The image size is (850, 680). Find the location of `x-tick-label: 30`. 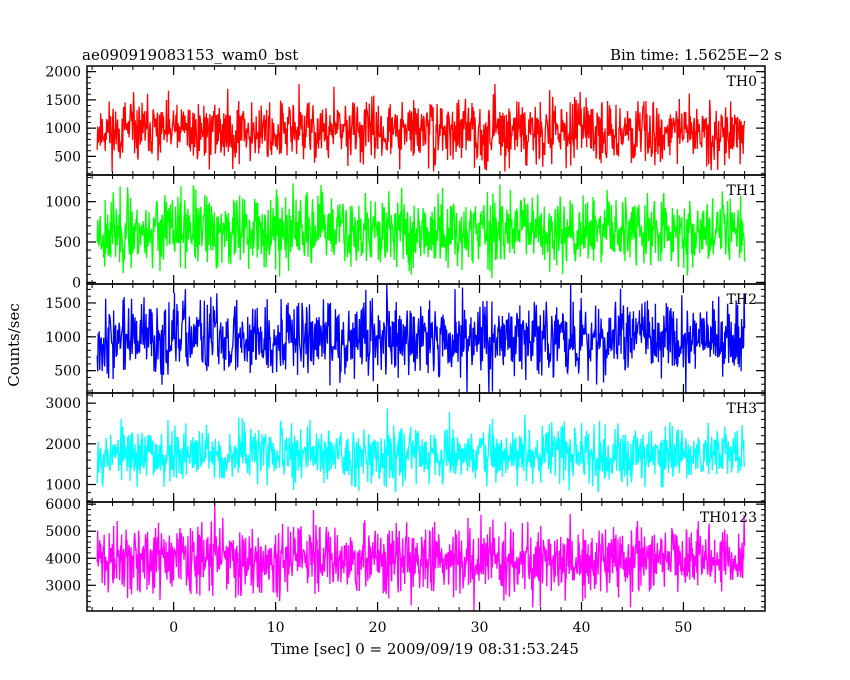

x-tick-label: 30 is located at coordinates (480, 628).